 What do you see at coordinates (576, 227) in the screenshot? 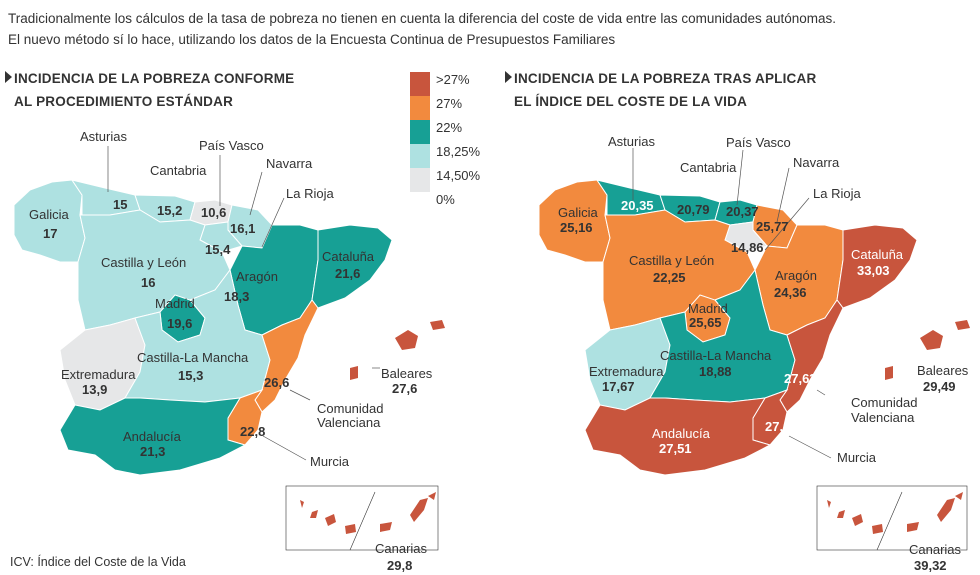
I see `value-galicia: 25,16` at bounding box center [576, 227].